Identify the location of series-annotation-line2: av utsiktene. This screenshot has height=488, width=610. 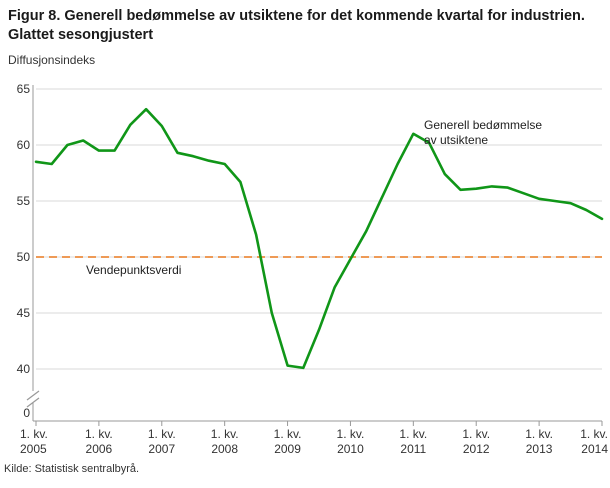
(456, 140).